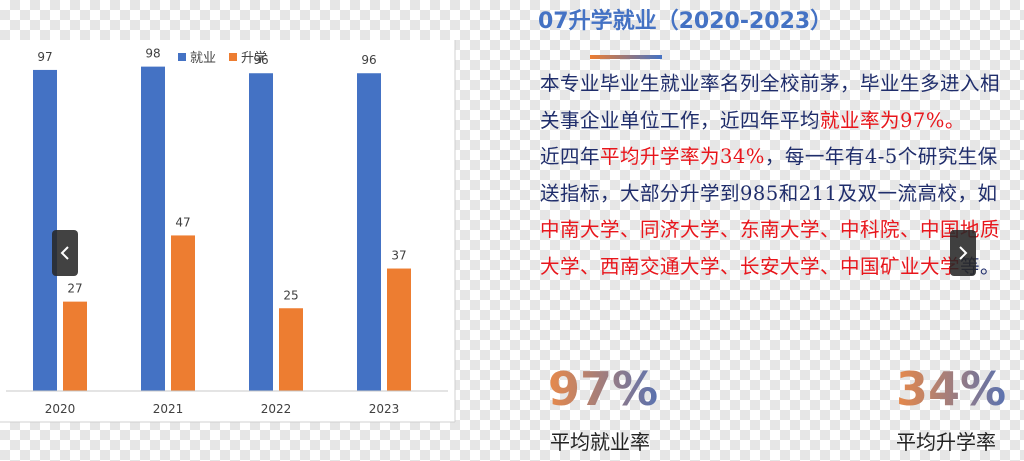 The width and height of the screenshot is (1024, 461). I want to click on bar-further-study-2023, so click(399, 329).